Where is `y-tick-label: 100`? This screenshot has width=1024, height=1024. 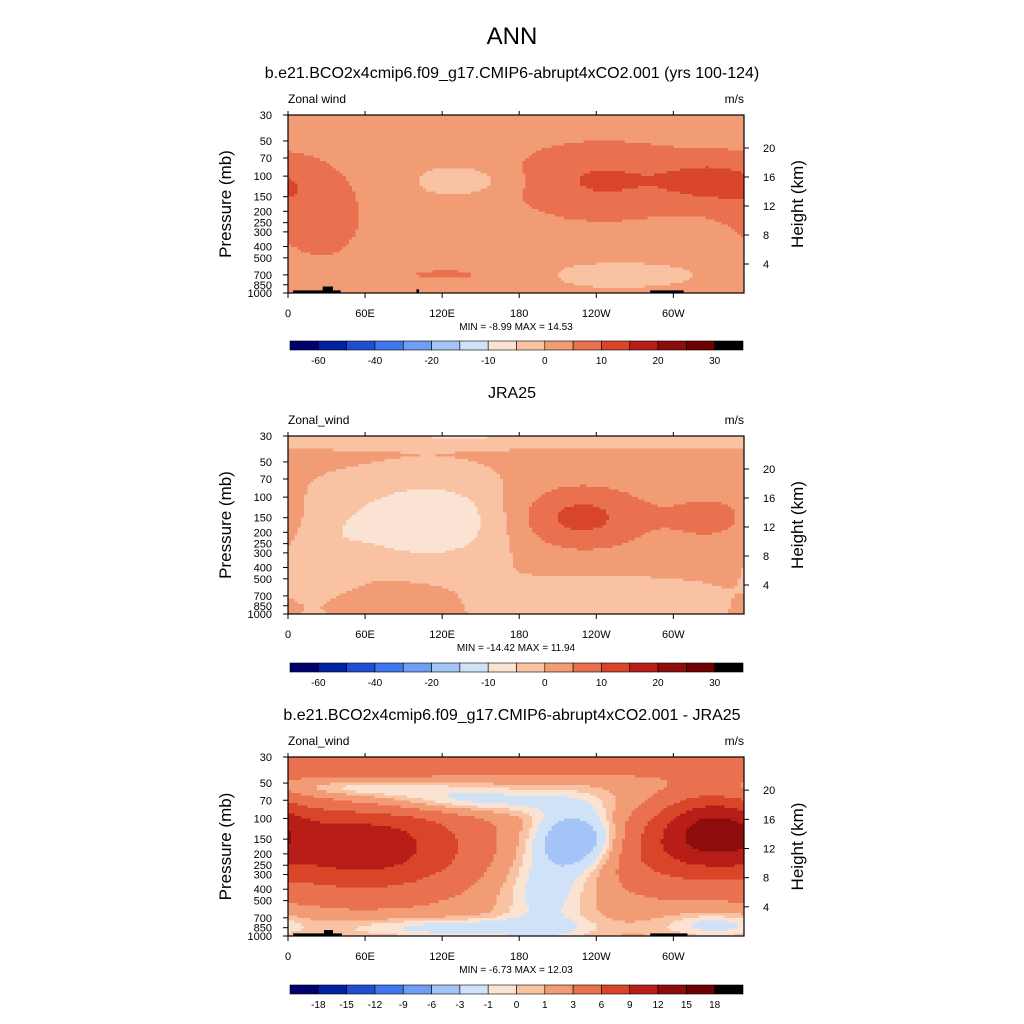
y-tick-label: 100 is located at coordinates (263, 819).